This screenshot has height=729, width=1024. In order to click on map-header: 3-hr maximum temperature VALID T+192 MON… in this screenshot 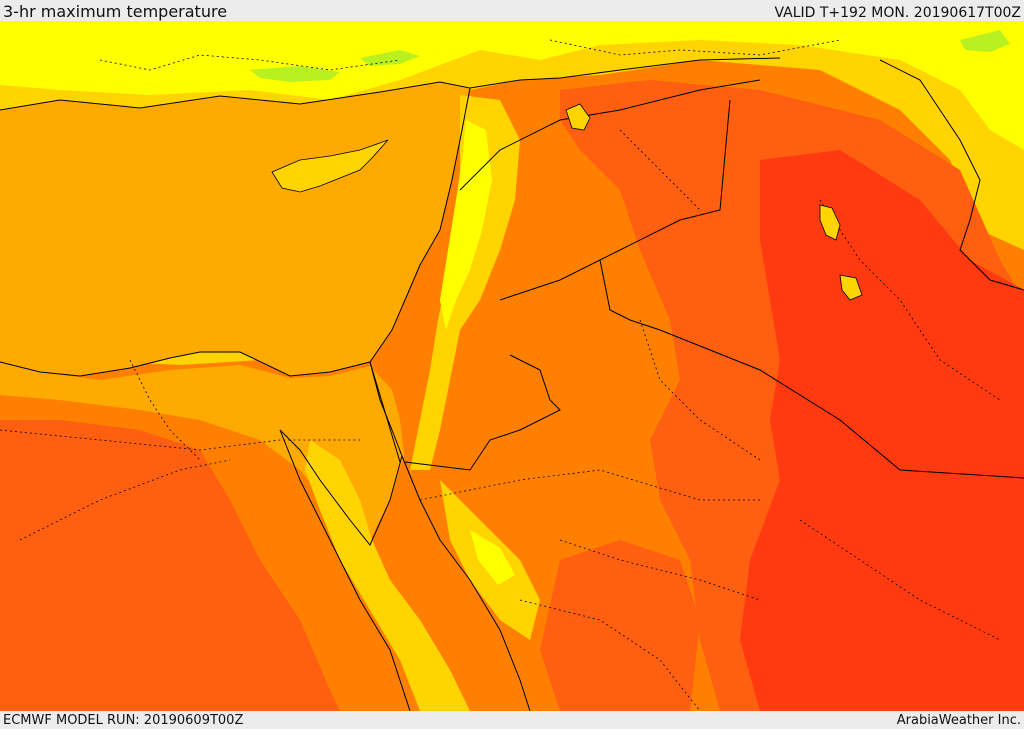, I will do `click(512, 10)`.